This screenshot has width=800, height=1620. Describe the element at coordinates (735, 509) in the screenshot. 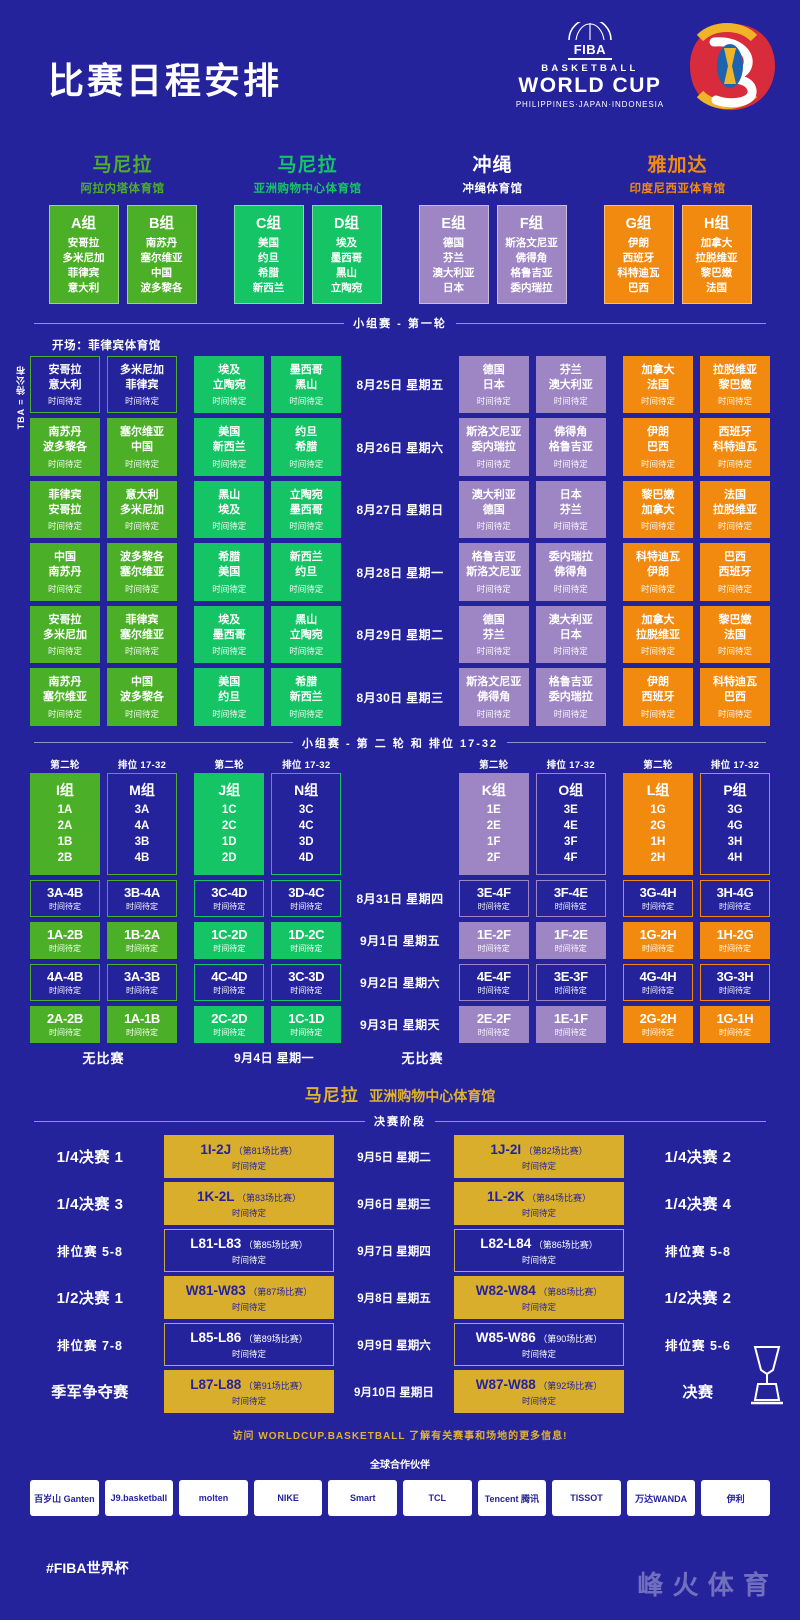

I see `match-cell: 法国 拉脱维亚 时间待定` at that location.